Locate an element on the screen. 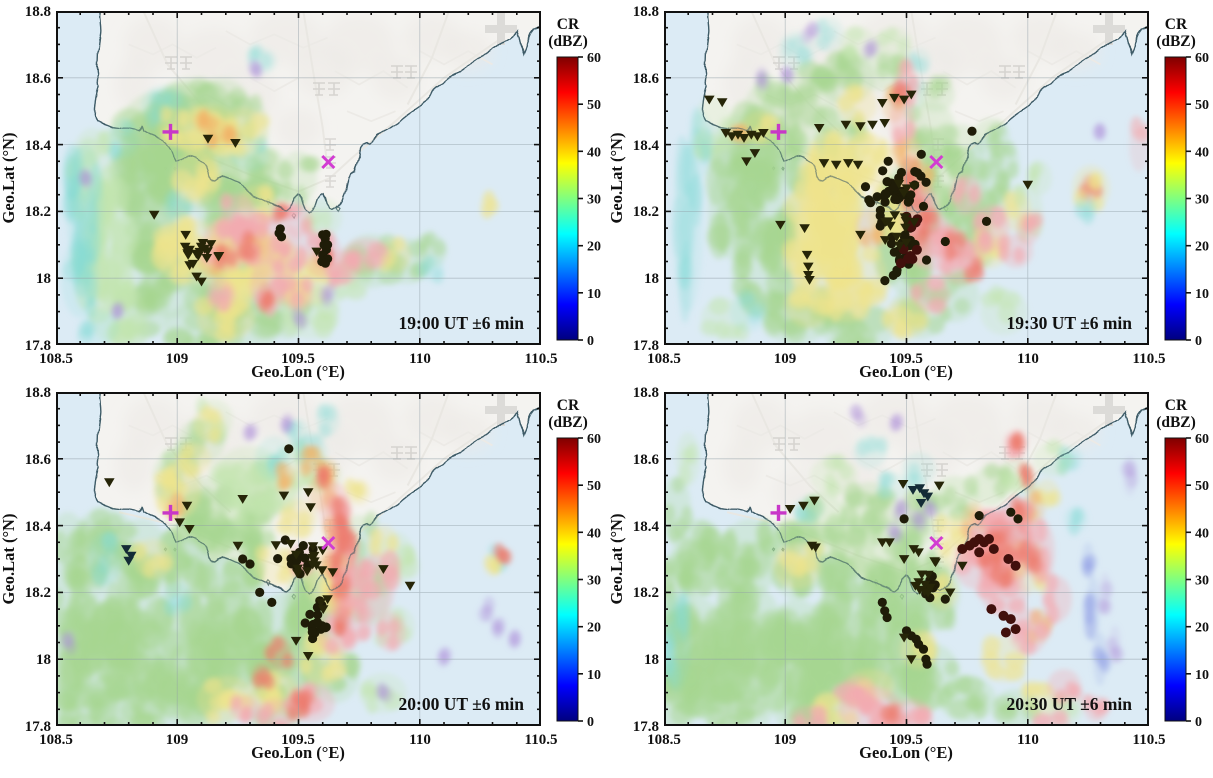  svg-text: 19:30 UT ±6 min is located at coordinates (1070, 323).